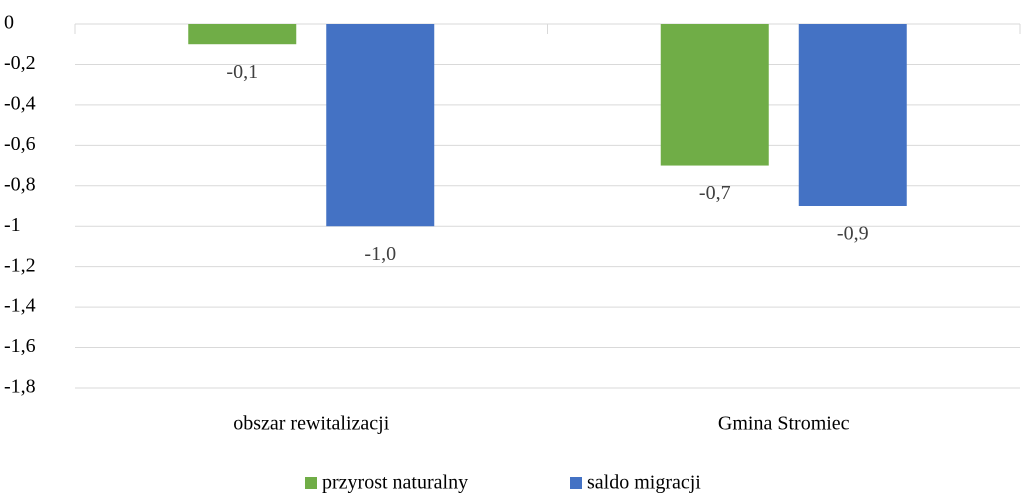 The image size is (1027, 494). What do you see at coordinates (20, 103) in the screenshot?
I see `y-tick-label: -0,4` at bounding box center [20, 103].